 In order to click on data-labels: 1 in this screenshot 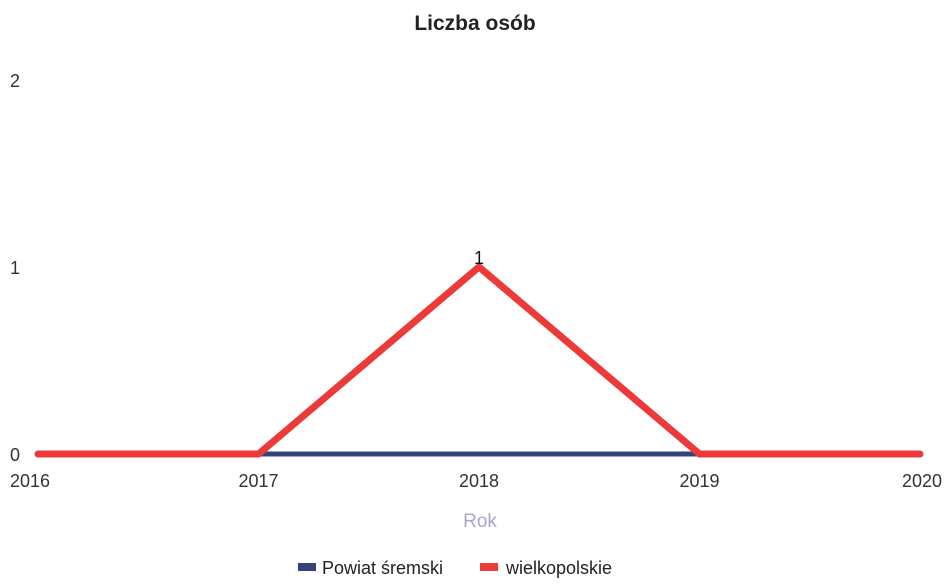, I will do `click(479, 258)`.